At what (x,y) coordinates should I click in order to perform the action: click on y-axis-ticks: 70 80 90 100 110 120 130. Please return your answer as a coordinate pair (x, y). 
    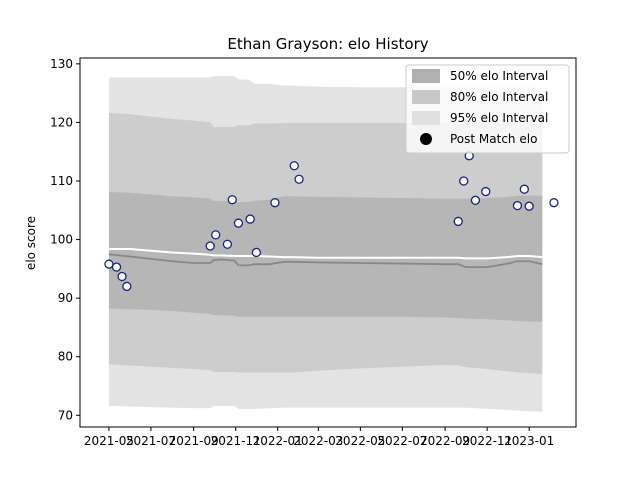
    Looking at the image, I should click on (65, 239).